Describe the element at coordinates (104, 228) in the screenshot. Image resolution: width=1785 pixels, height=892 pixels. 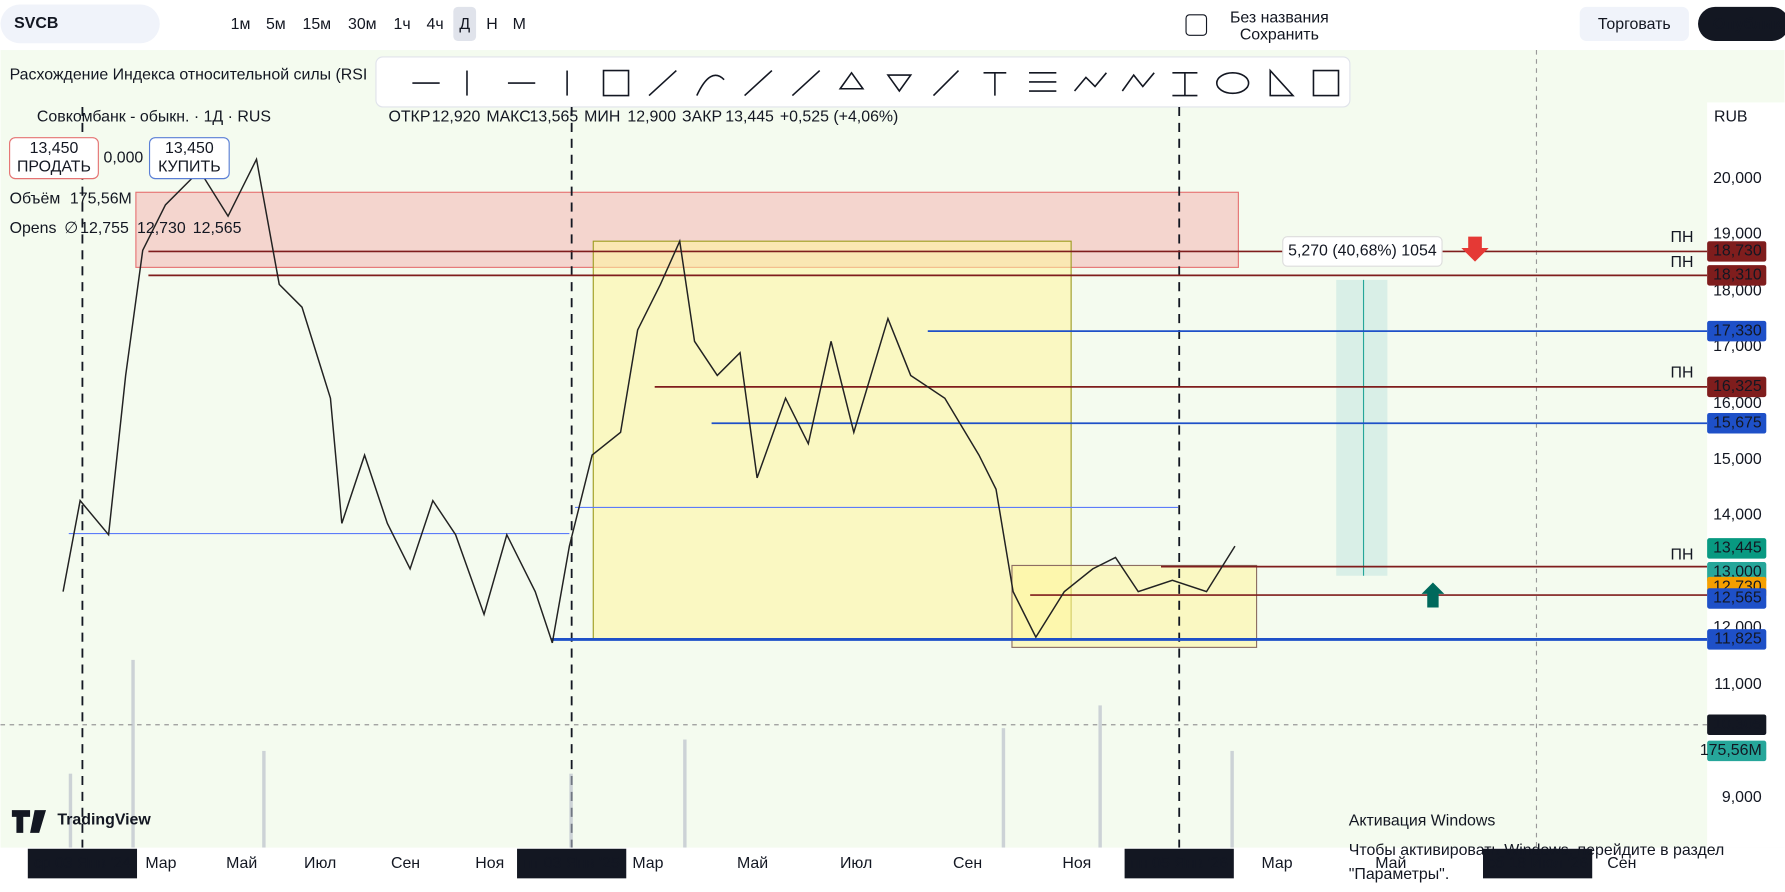
I see `opens-value: 12,755` at that location.